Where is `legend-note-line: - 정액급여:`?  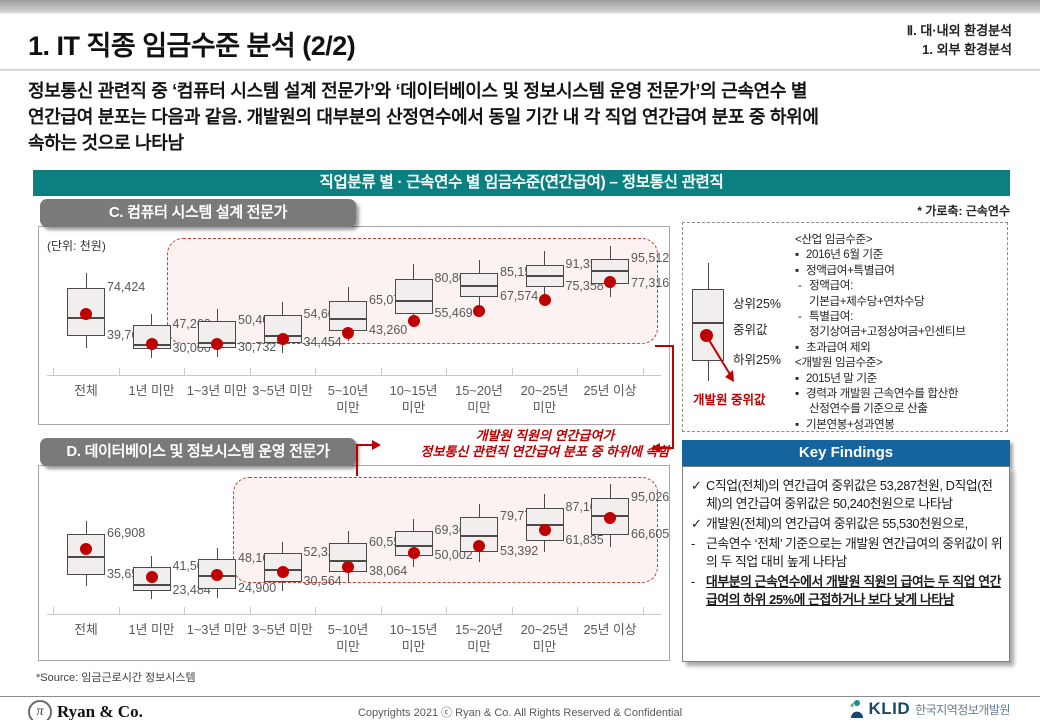 legend-note-line: - 정액급여: is located at coordinates (901, 285).